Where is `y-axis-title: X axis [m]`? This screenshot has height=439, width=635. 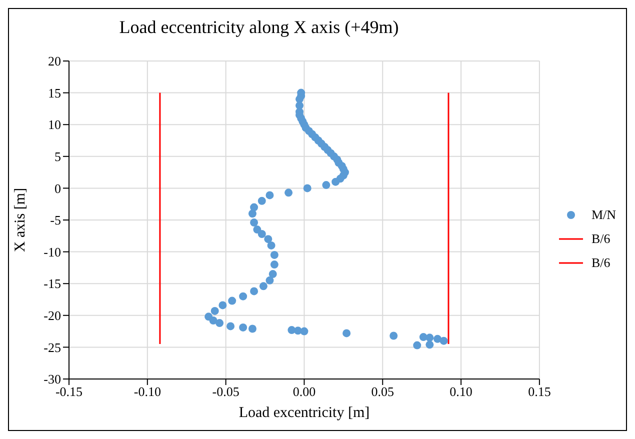
y-axis-title: X axis [m] is located at coordinates (20, 220).